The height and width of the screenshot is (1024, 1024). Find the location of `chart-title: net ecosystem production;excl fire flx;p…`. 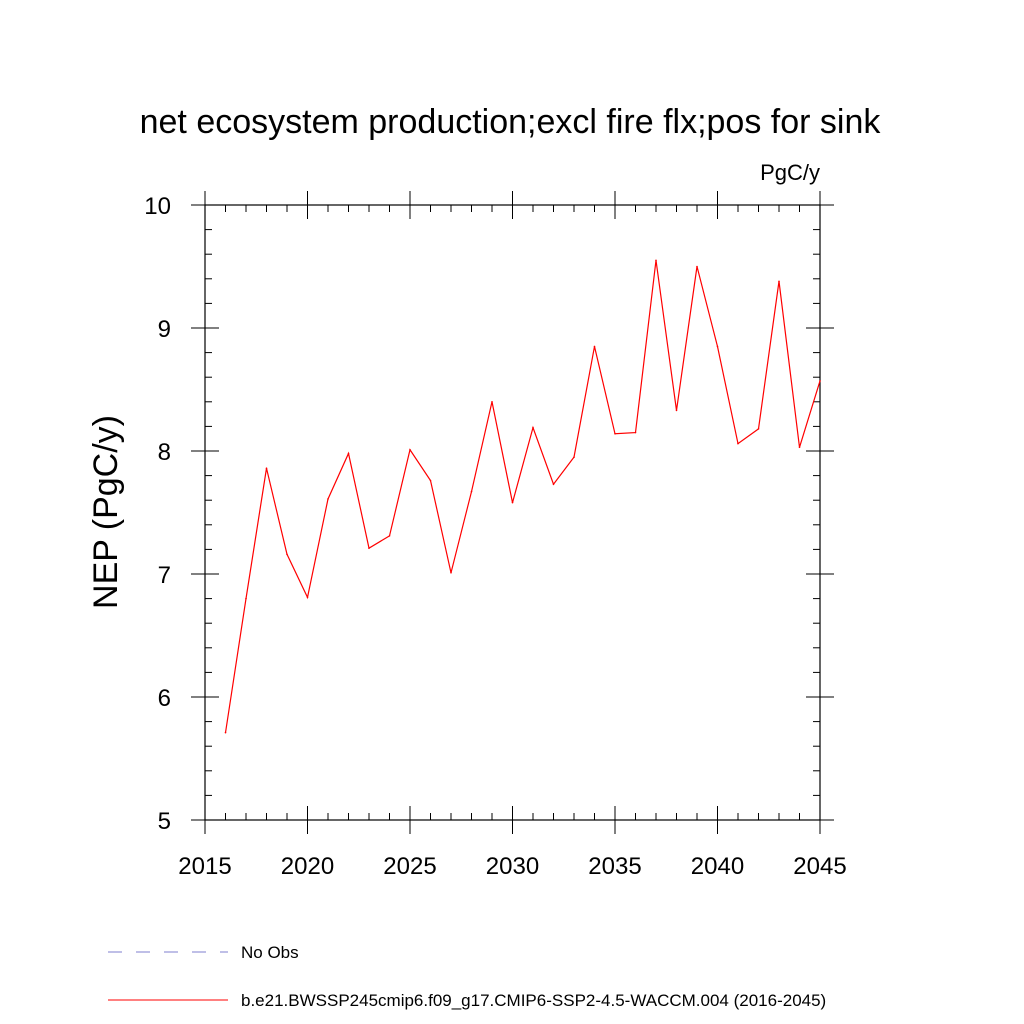

chart-title: net ecosystem production;excl fire flx;p… is located at coordinates (511, 122).